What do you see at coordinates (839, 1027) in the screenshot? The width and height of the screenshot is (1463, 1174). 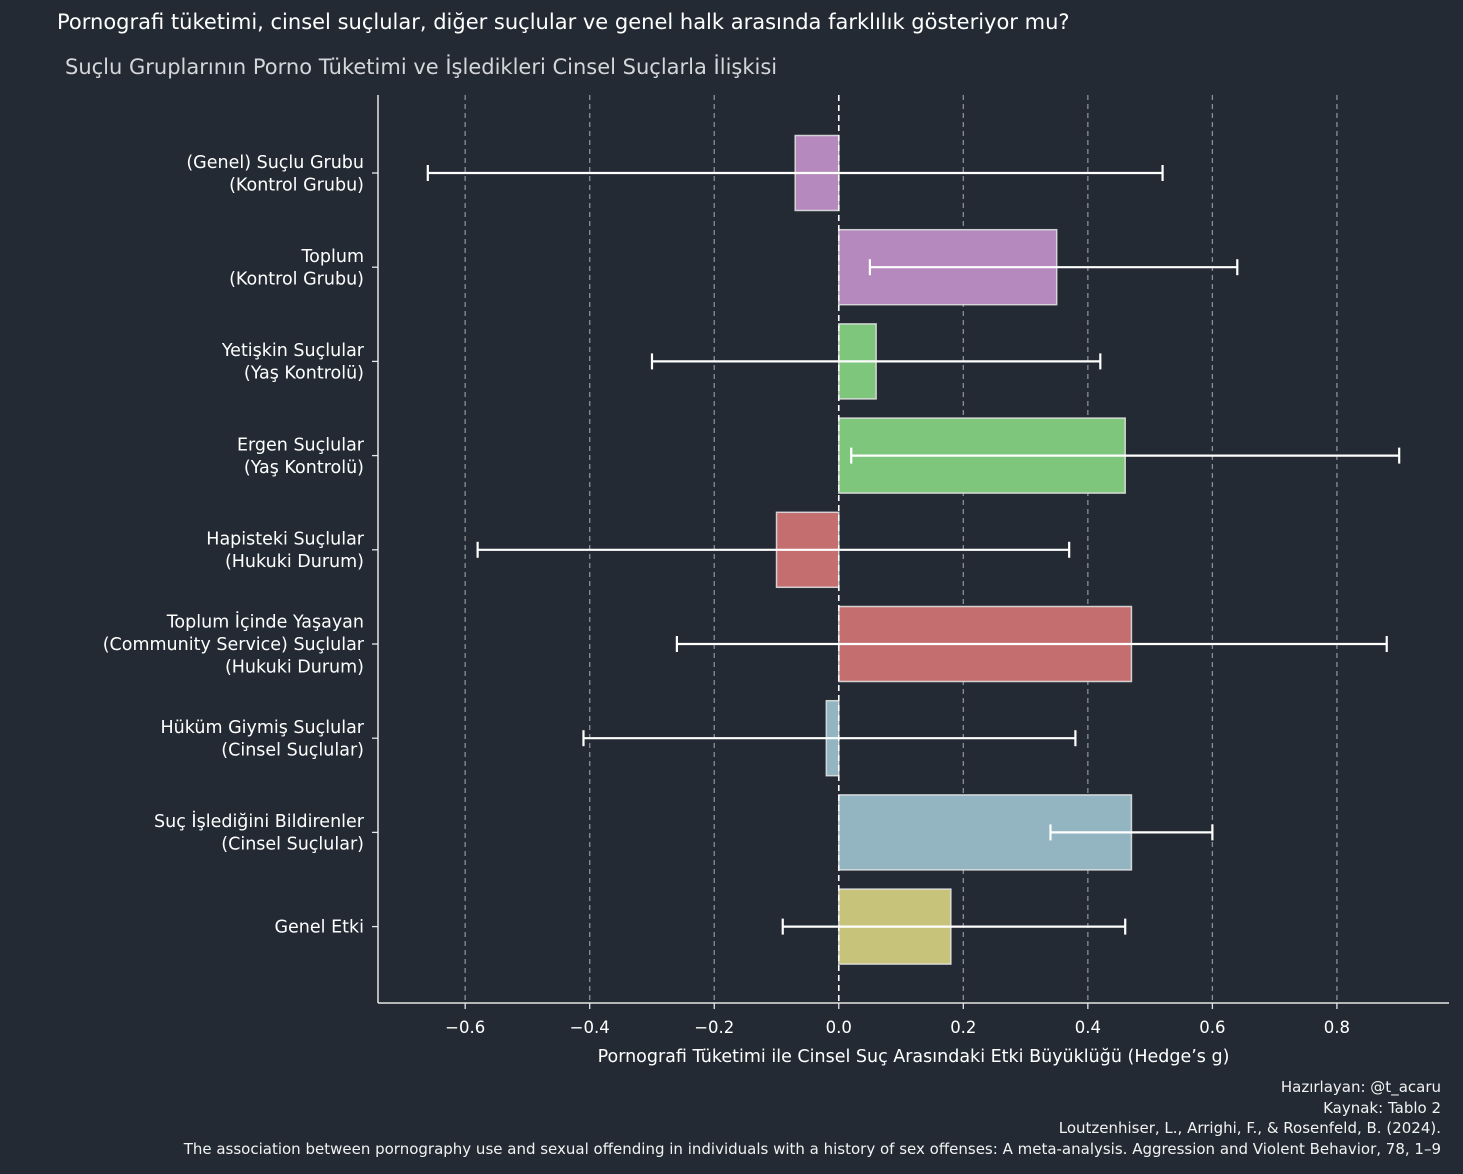 I see `x-tick-label: 0.0` at bounding box center [839, 1027].